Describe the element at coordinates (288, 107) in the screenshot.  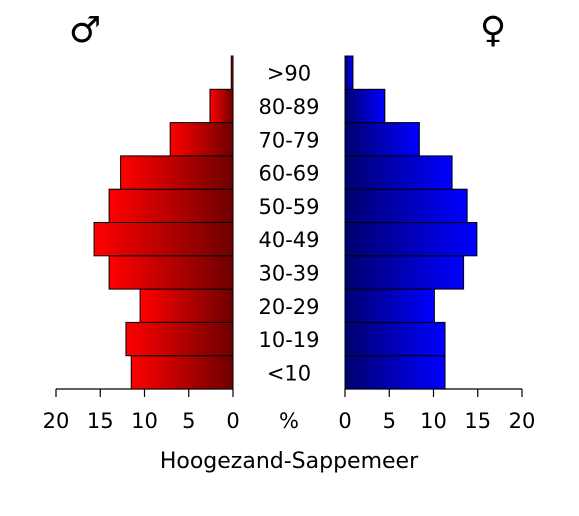
I see `category-label: 80-89` at that location.